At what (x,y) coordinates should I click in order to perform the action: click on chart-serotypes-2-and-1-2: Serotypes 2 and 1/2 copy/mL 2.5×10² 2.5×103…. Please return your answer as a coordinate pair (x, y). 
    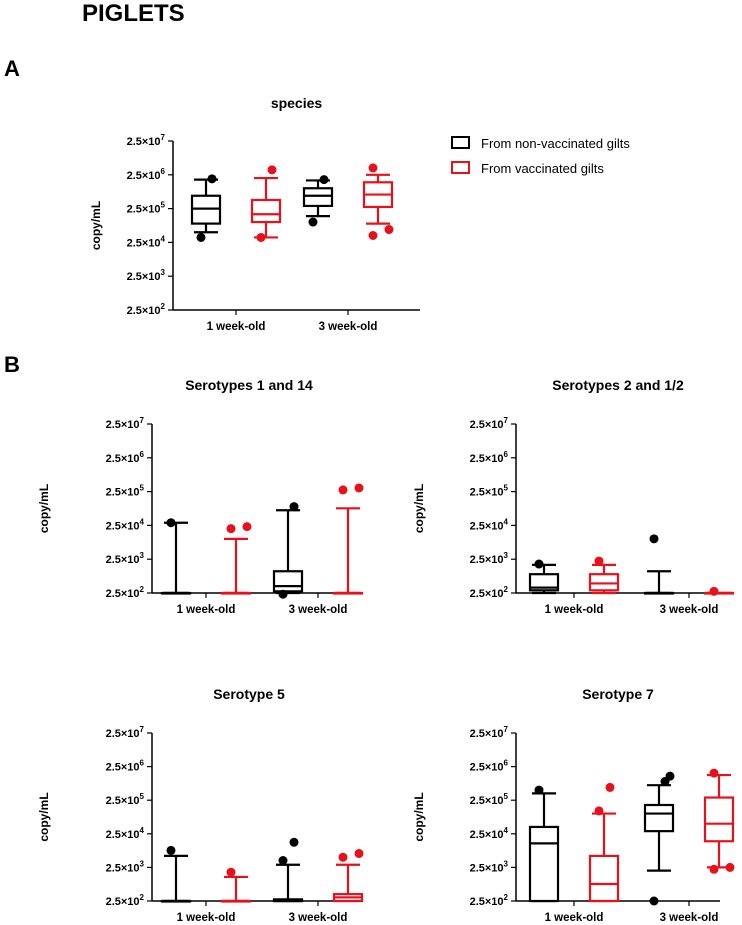
    Looking at the image, I should click on (573, 496).